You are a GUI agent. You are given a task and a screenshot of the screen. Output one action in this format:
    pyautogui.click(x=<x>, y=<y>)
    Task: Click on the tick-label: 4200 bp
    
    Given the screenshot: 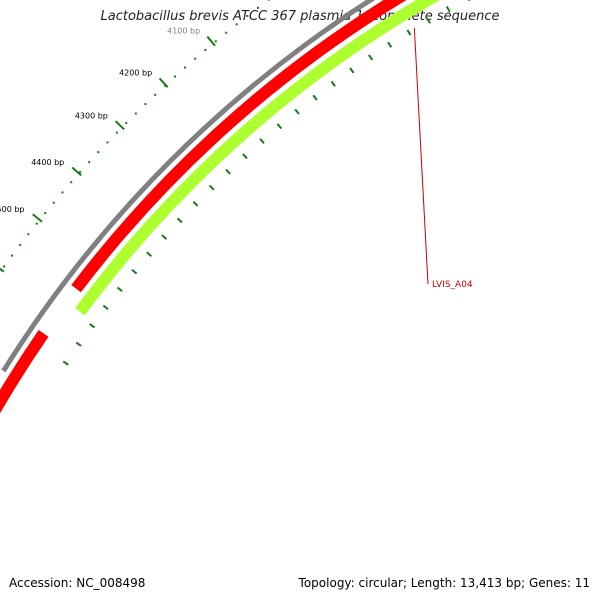 What is the action you would take?
    pyautogui.click(x=135, y=73)
    